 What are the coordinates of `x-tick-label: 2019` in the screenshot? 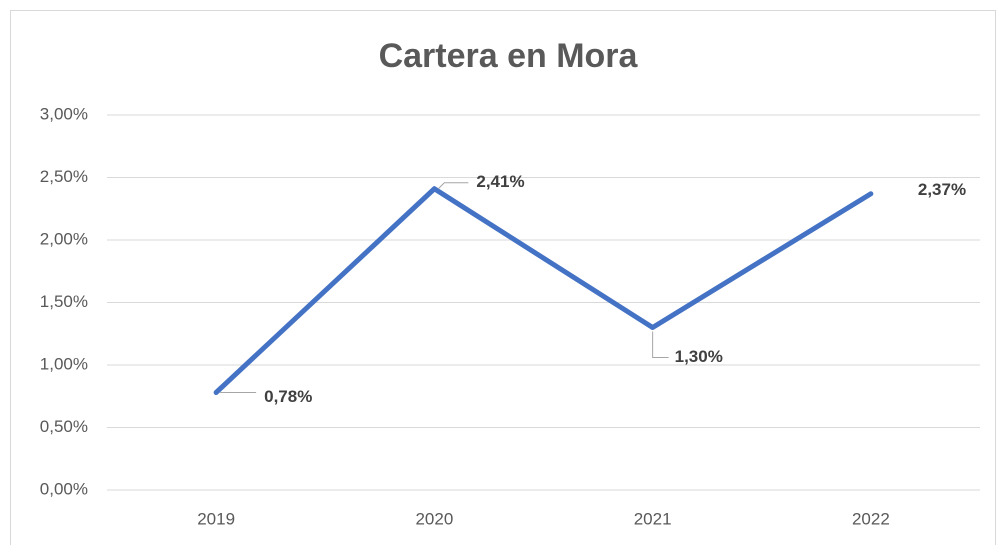 It's located at (216, 518).